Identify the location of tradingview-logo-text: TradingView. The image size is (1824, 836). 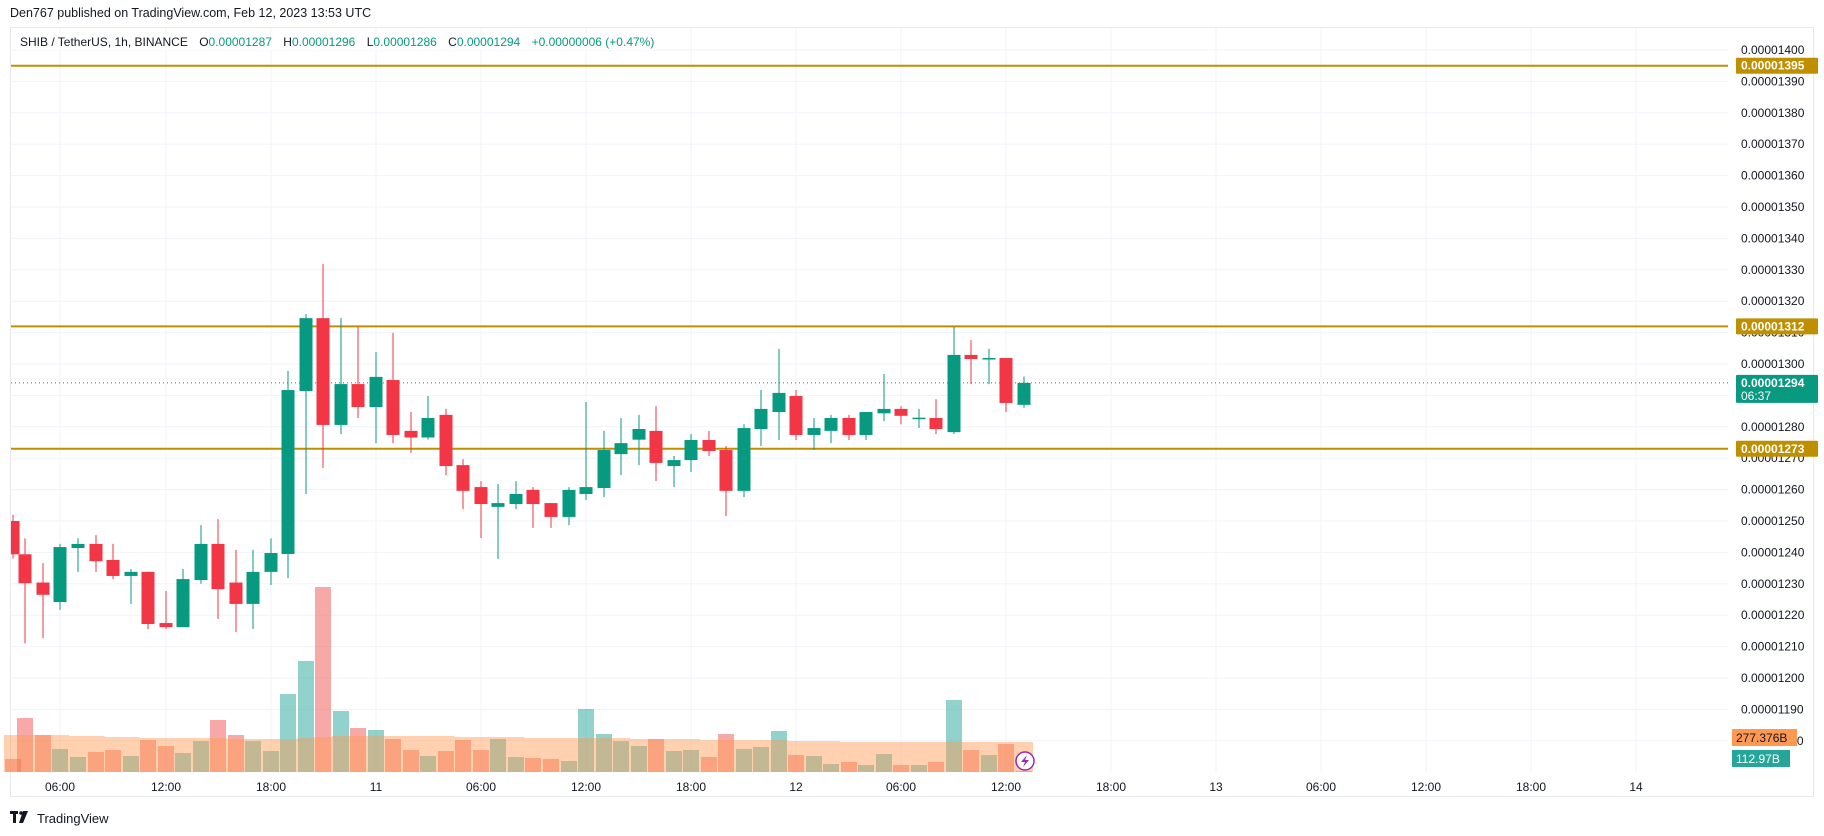
(73, 818).